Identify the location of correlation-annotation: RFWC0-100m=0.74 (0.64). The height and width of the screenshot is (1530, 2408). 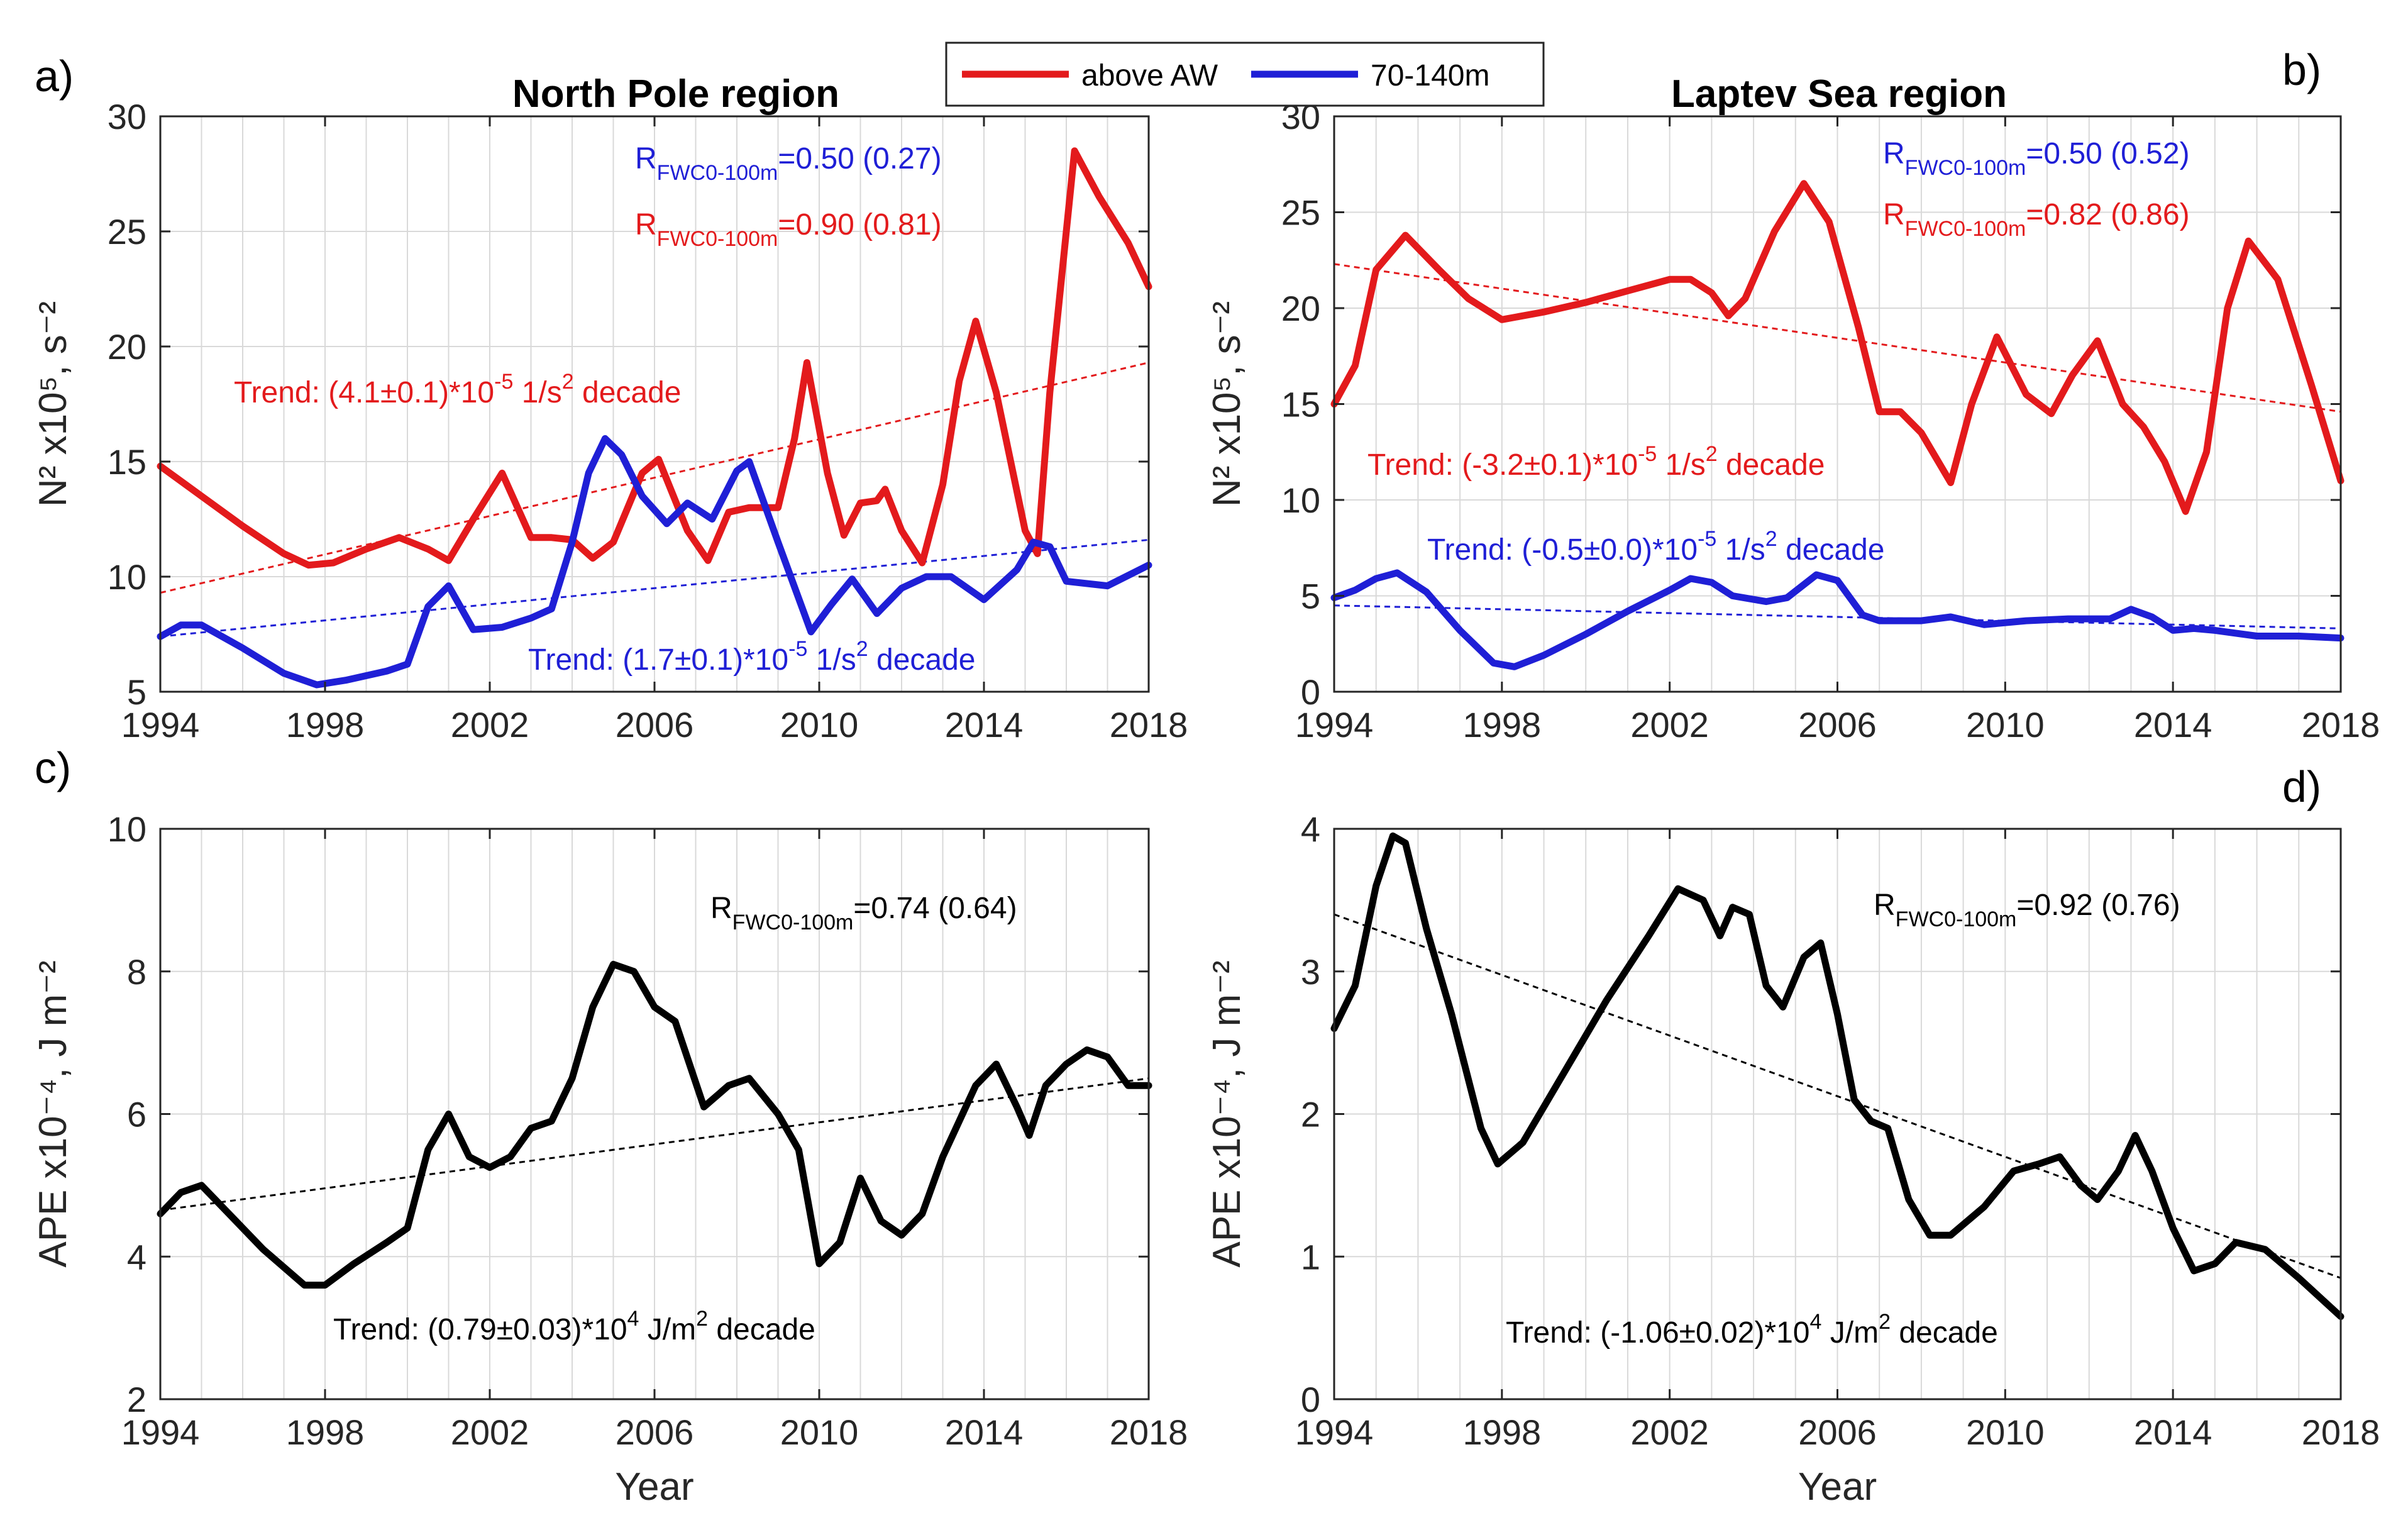
(864, 913).